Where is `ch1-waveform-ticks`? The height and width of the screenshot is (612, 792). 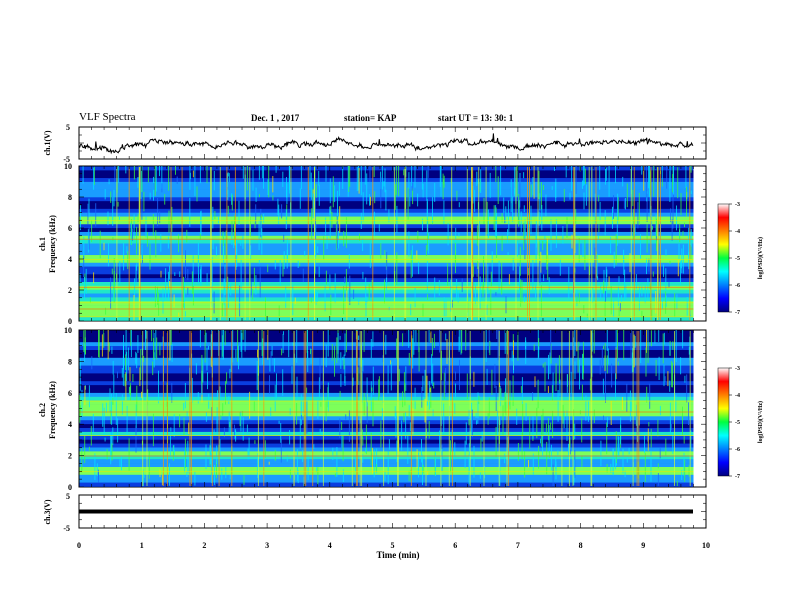 ch1-waveform-ticks is located at coordinates (392, 143).